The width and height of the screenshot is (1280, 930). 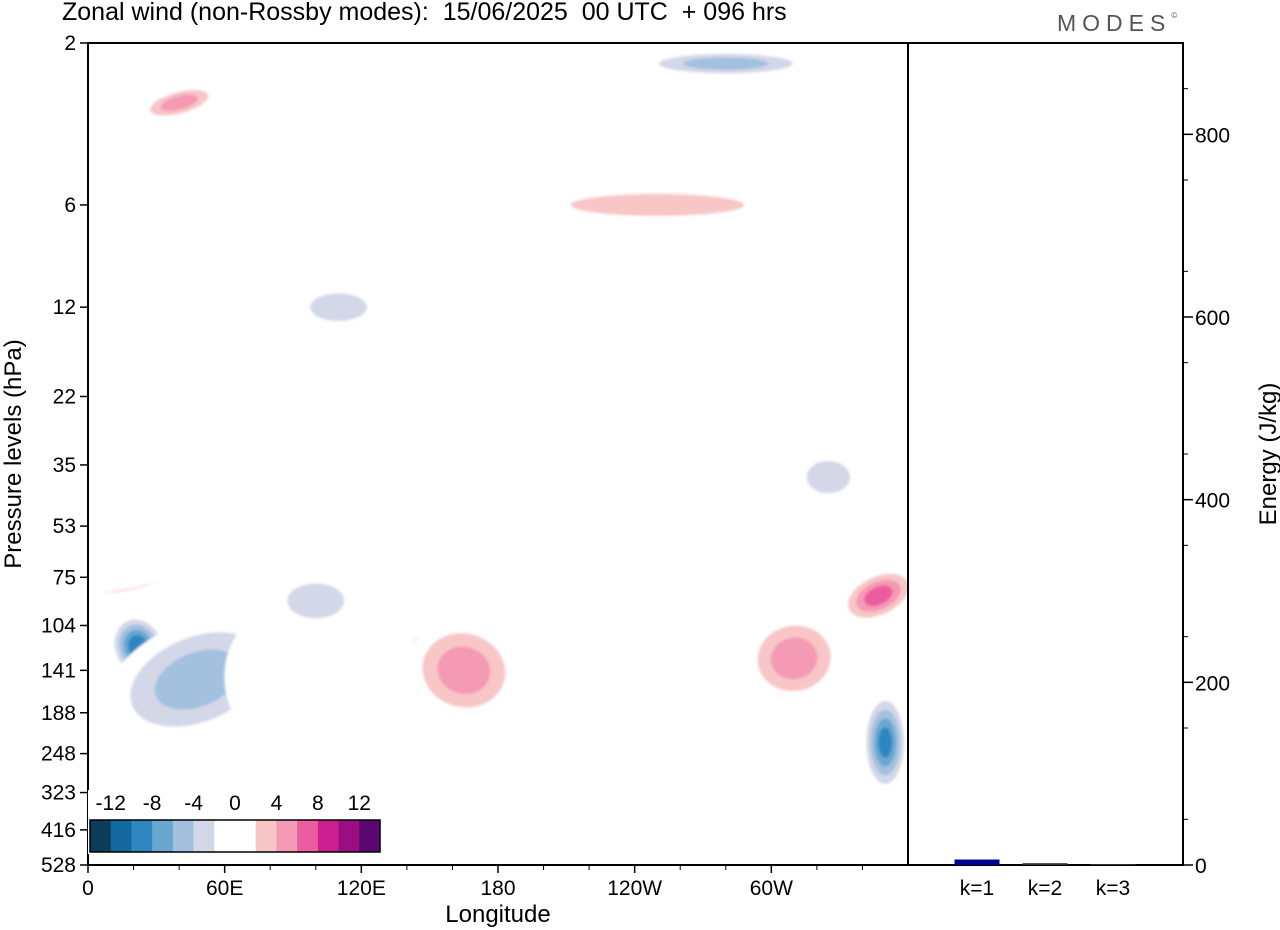 I want to click on modes-logo: MODES©, so click(x=1117, y=23).